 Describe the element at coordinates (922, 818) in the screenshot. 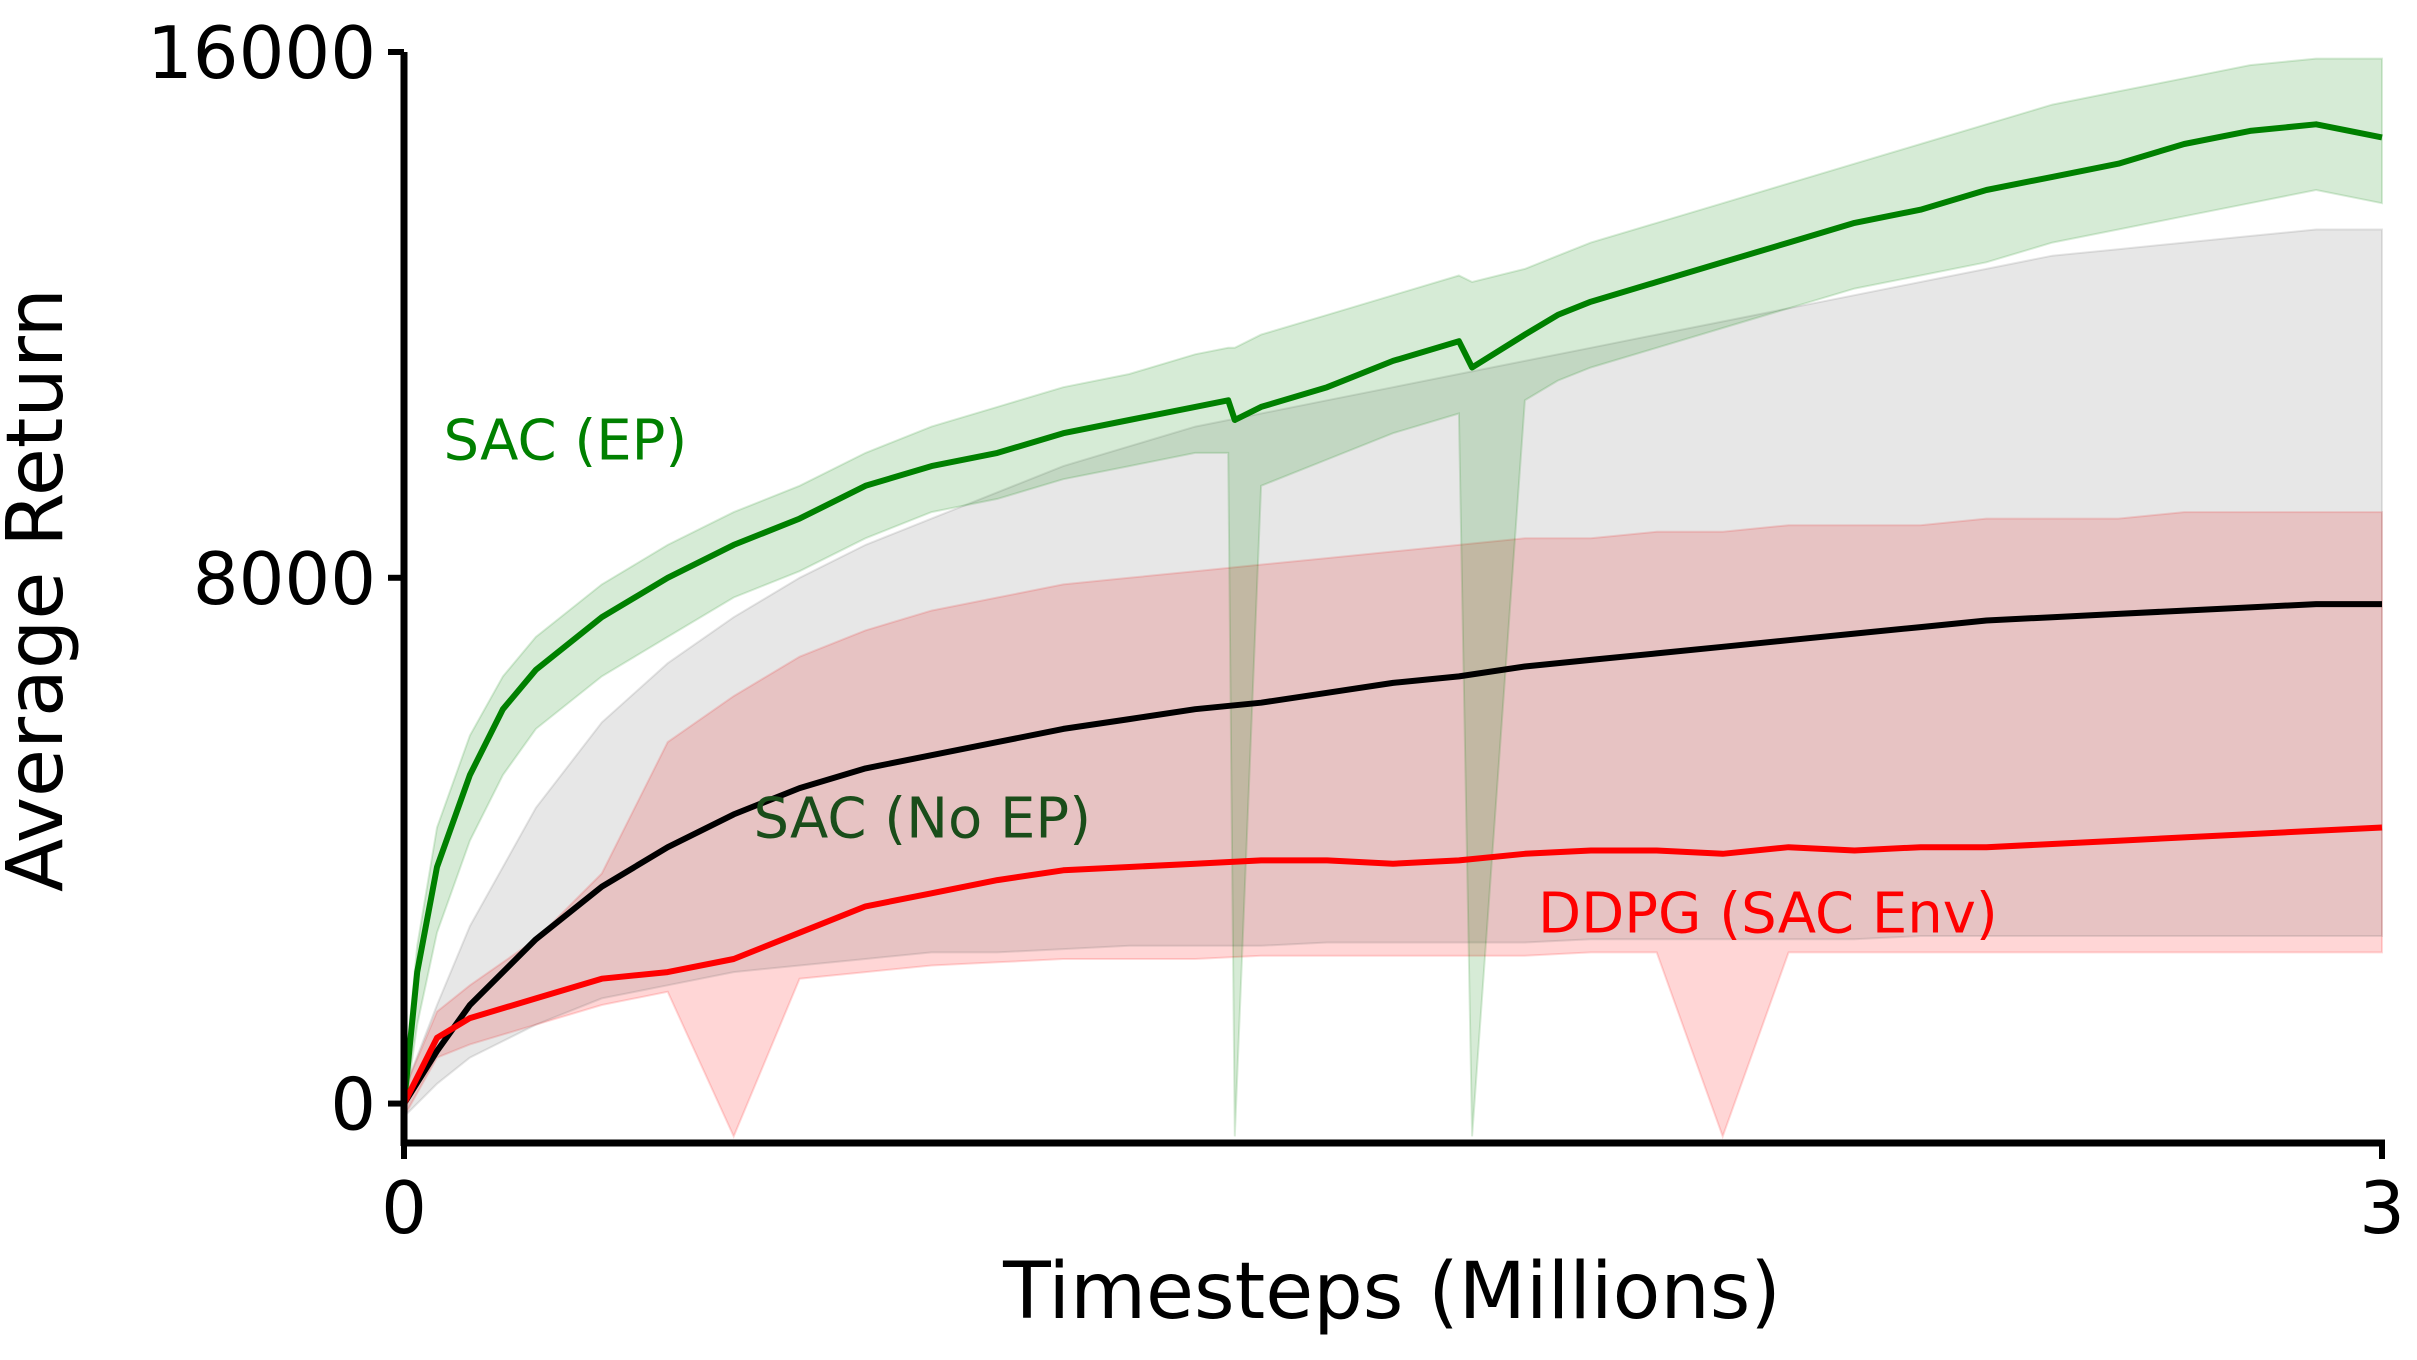

I see `label-sac-no-ep: SAC (No EP)` at that location.